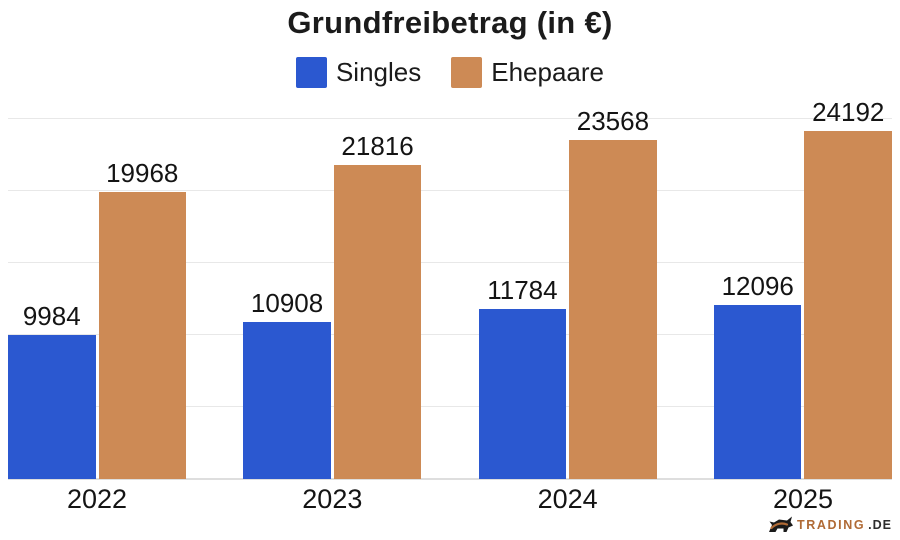 The width and height of the screenshot is (900, 540). Describe the element at coordinates (378, 72) in the screenshot. I see `legend-label-singles: Singles` at that location.